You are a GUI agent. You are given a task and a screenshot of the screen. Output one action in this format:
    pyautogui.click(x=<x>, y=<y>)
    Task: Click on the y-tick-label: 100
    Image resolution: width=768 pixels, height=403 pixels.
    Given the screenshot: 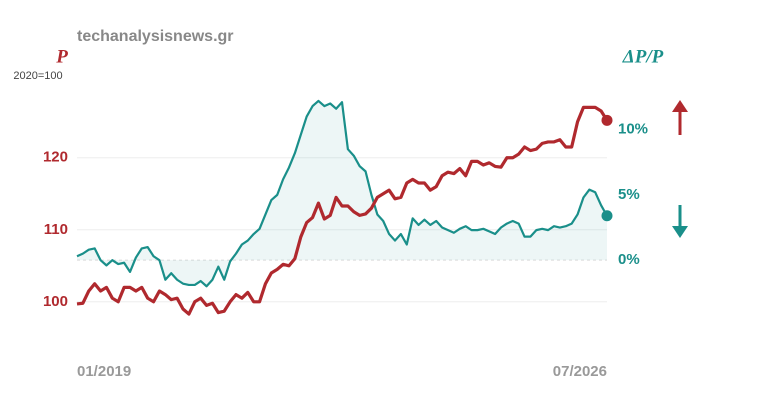 What is the action you would take?
    pyautogui.click(x=55, y=301)
    